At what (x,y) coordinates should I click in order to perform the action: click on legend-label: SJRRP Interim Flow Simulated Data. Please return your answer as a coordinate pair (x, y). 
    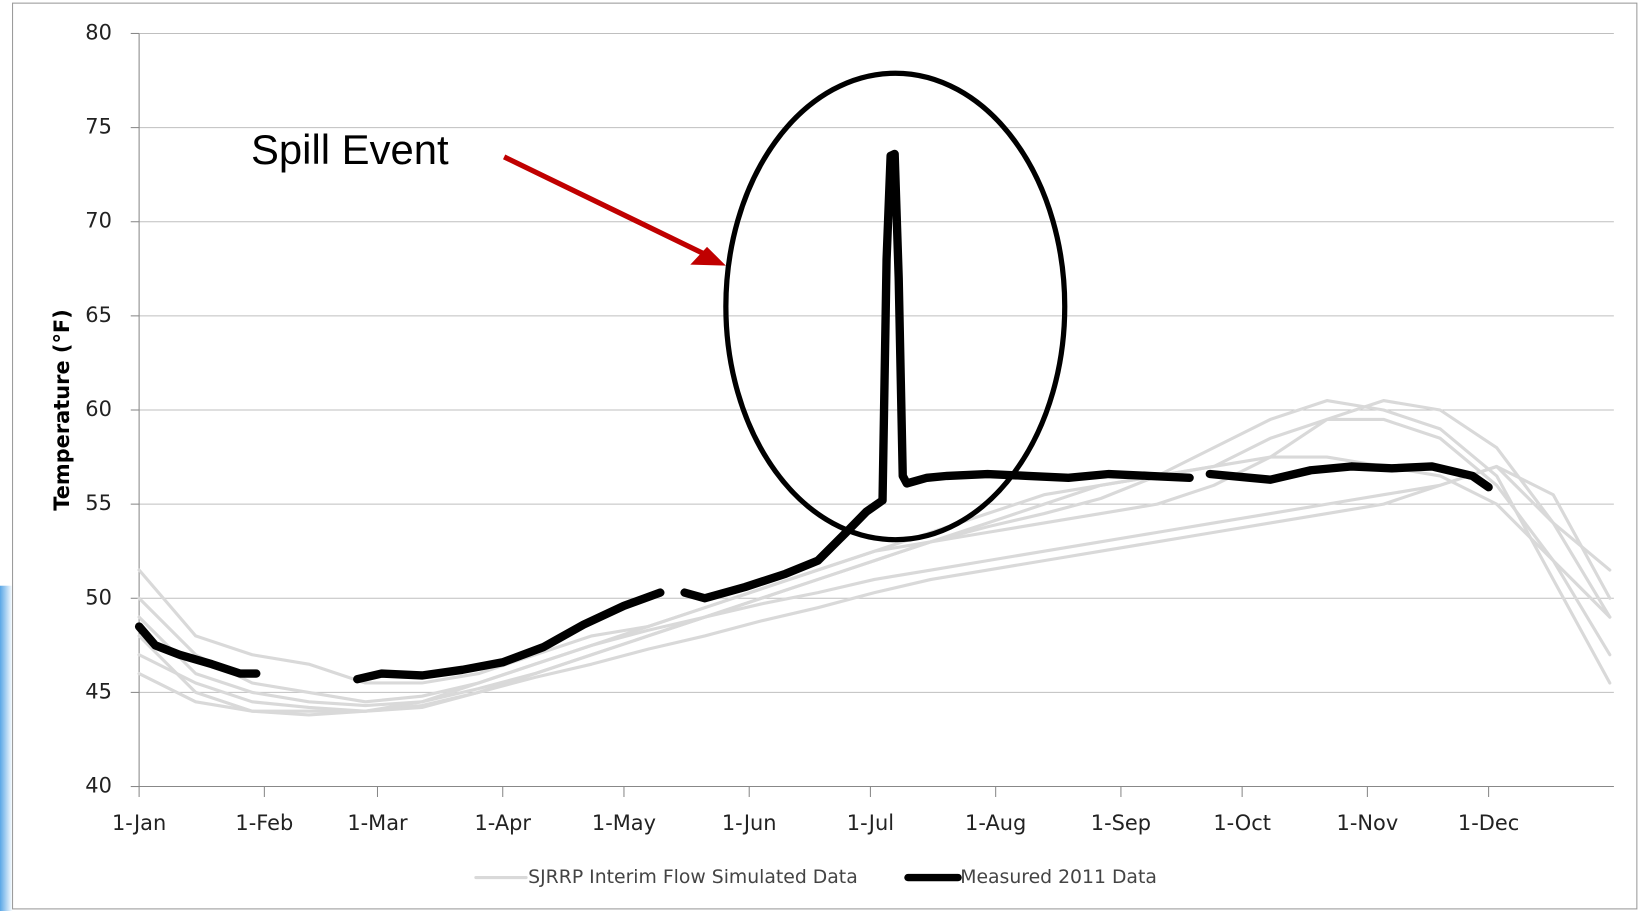
    Looking at the image, I should click on (693, 877).